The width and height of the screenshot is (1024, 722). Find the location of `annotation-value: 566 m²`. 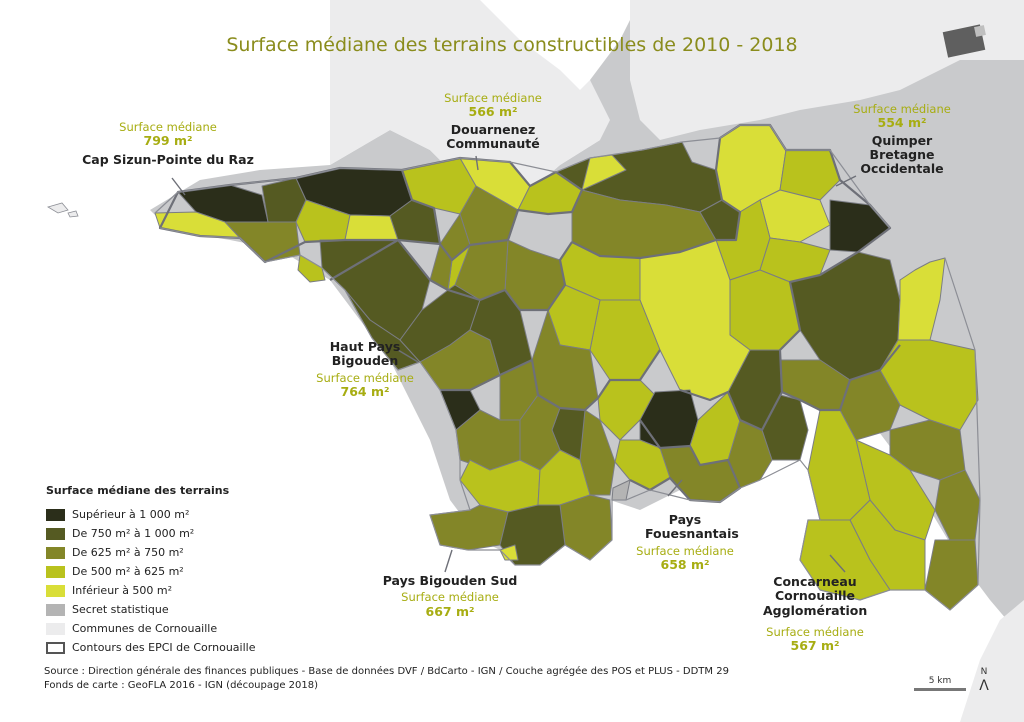

annotation-value: 566 m² is located at coordinates (493, 112).